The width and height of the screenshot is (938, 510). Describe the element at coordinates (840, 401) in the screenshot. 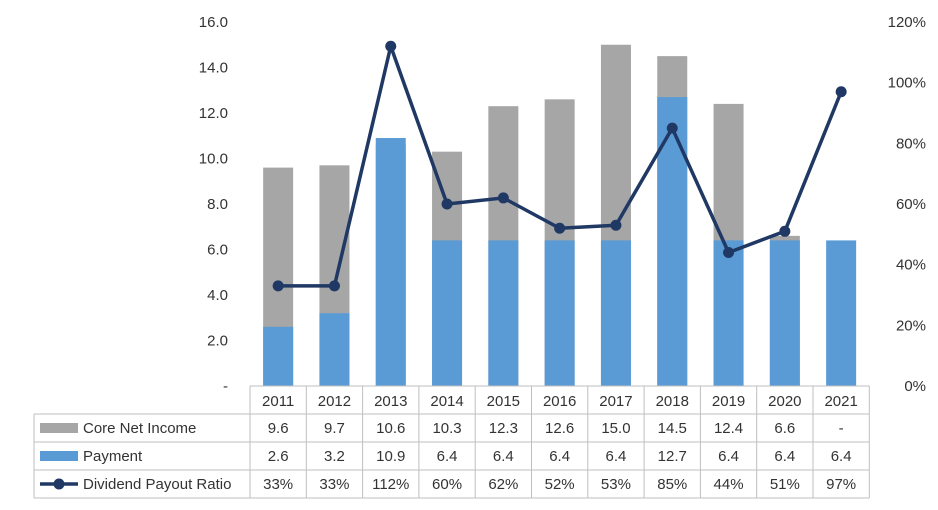

I see `table-header-cell: 2021` at that location.